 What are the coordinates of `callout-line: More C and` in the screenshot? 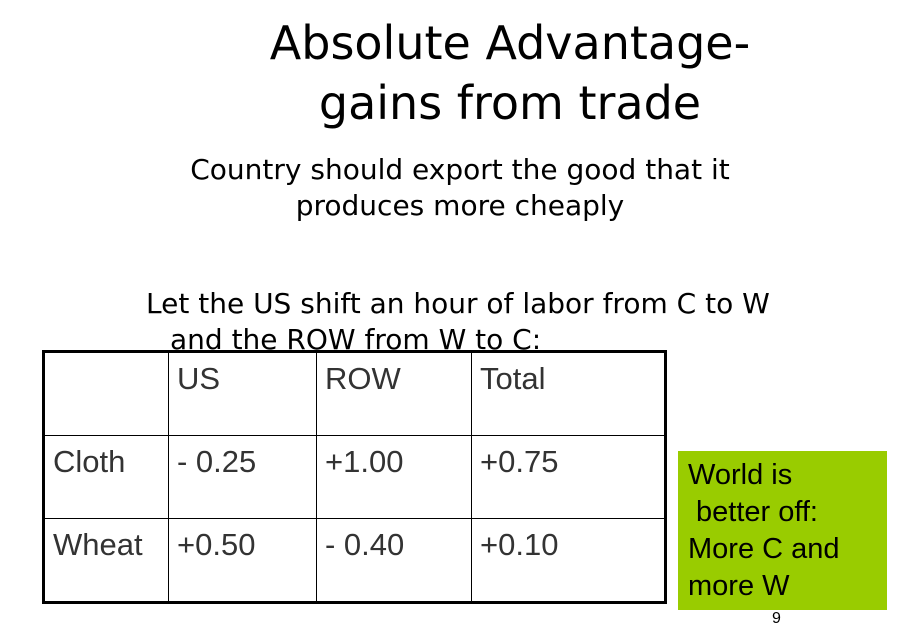 It's located at (764, 549).